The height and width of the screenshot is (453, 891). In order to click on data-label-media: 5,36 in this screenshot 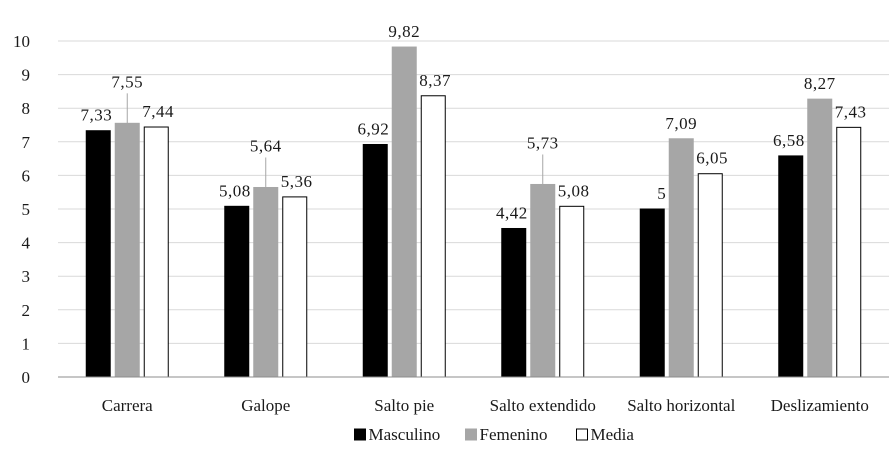, I will do `click(297, 181)`.